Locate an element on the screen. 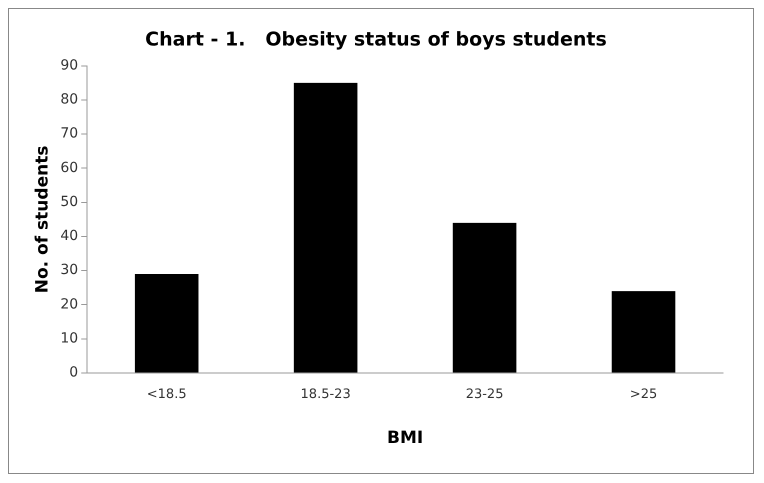  x-tick-label: 23-25 is located at coordinates (485, 394).